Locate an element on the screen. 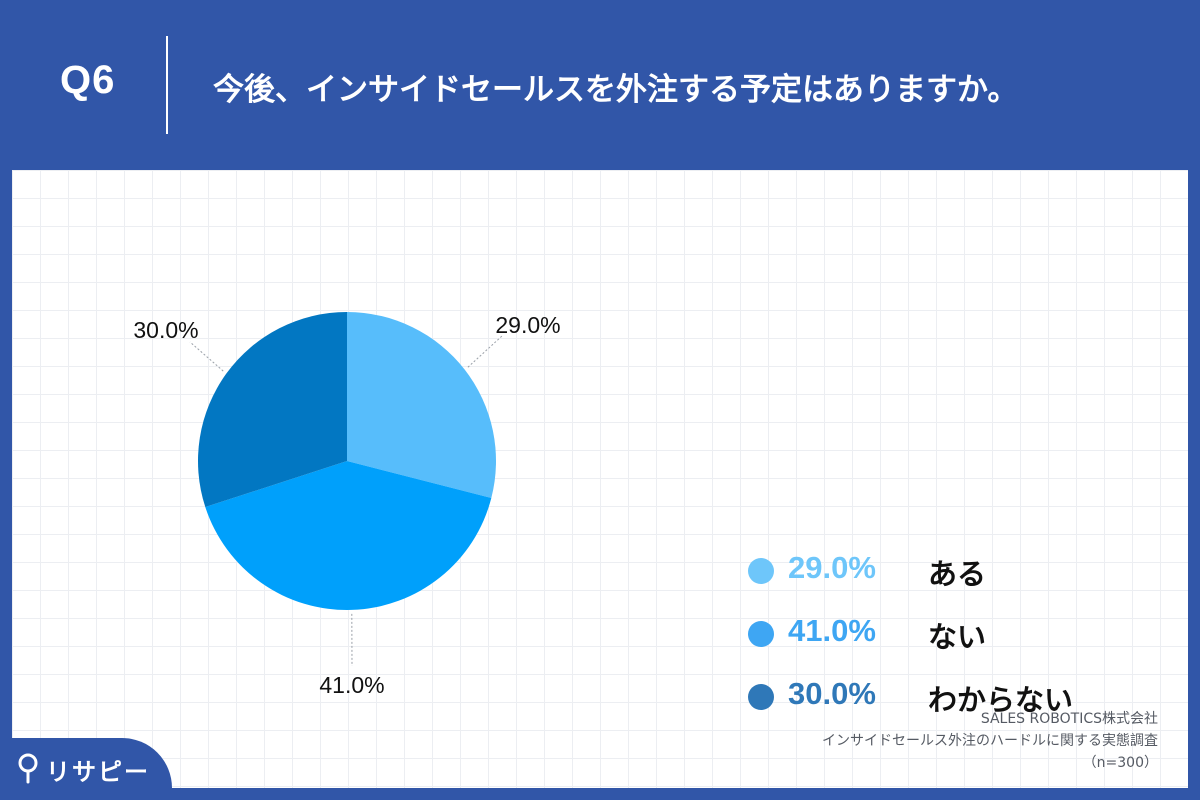  legend-swatch-nai is located at coordinates (761, 634).